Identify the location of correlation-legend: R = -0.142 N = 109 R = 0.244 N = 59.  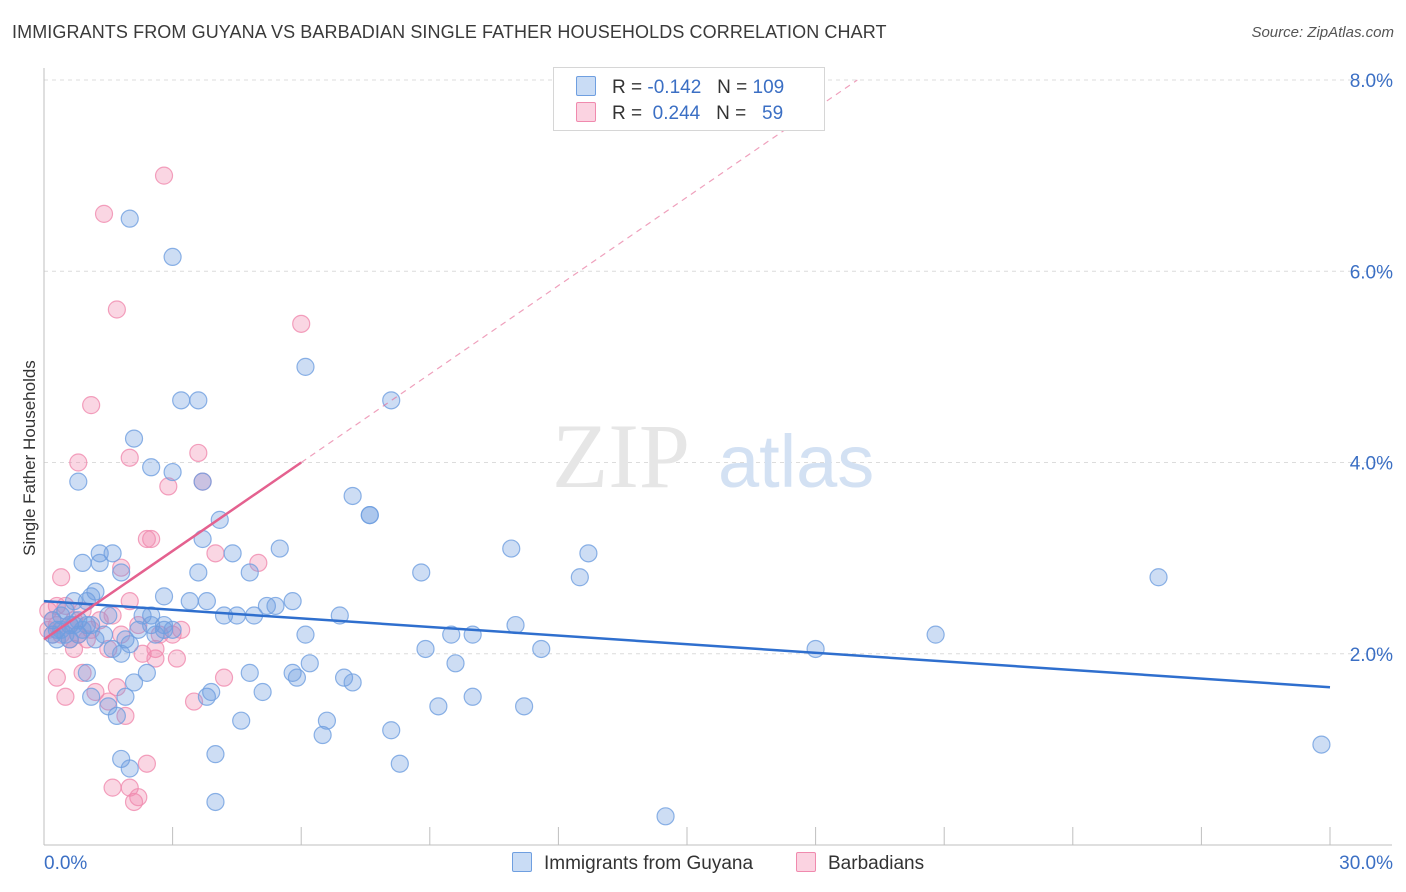
(689, 99).